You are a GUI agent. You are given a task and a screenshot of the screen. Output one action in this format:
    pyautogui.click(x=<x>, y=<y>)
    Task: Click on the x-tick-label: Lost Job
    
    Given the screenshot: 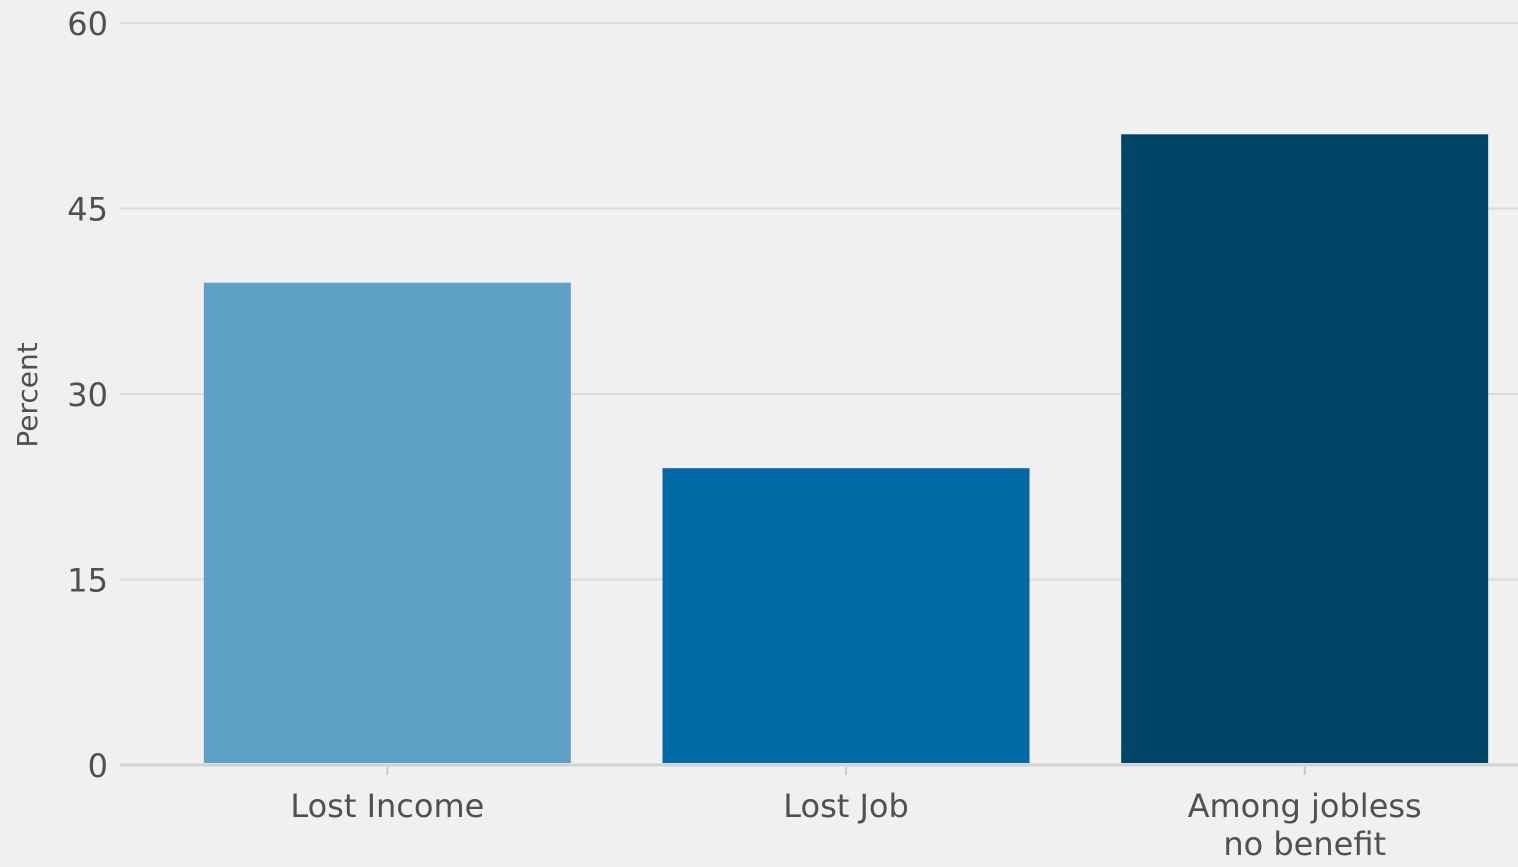 What is the action you would take?
    pyautogui.click(x=846, y=806)
    